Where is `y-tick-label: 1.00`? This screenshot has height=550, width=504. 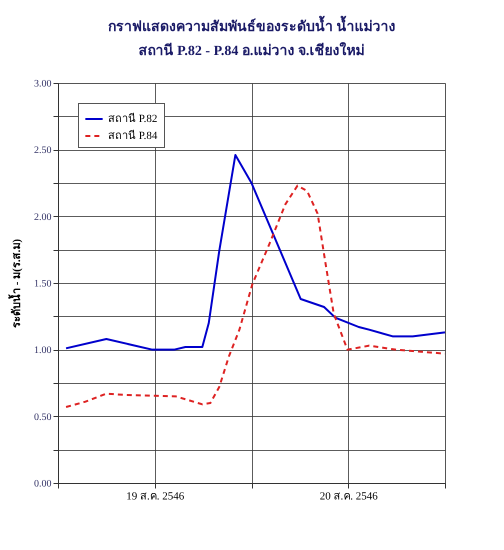
y-tick-label: 1.00 is located at coordinates (43, 350).